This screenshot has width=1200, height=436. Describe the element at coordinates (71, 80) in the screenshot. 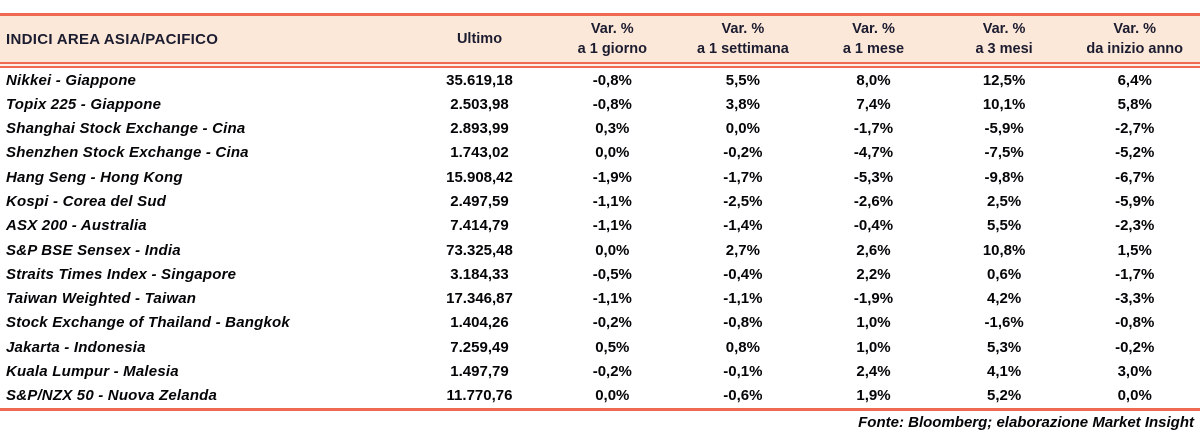

I see `index-name-cell: Nikkei - Giappone` at that location.